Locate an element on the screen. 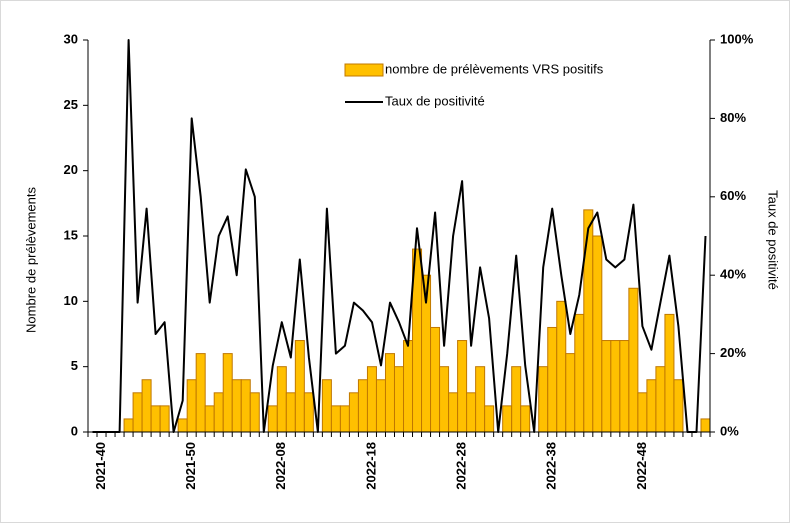 The width and height of the screenshot is (790, 523). y2-tick-label: 0% is located at coordinates (729, 430).